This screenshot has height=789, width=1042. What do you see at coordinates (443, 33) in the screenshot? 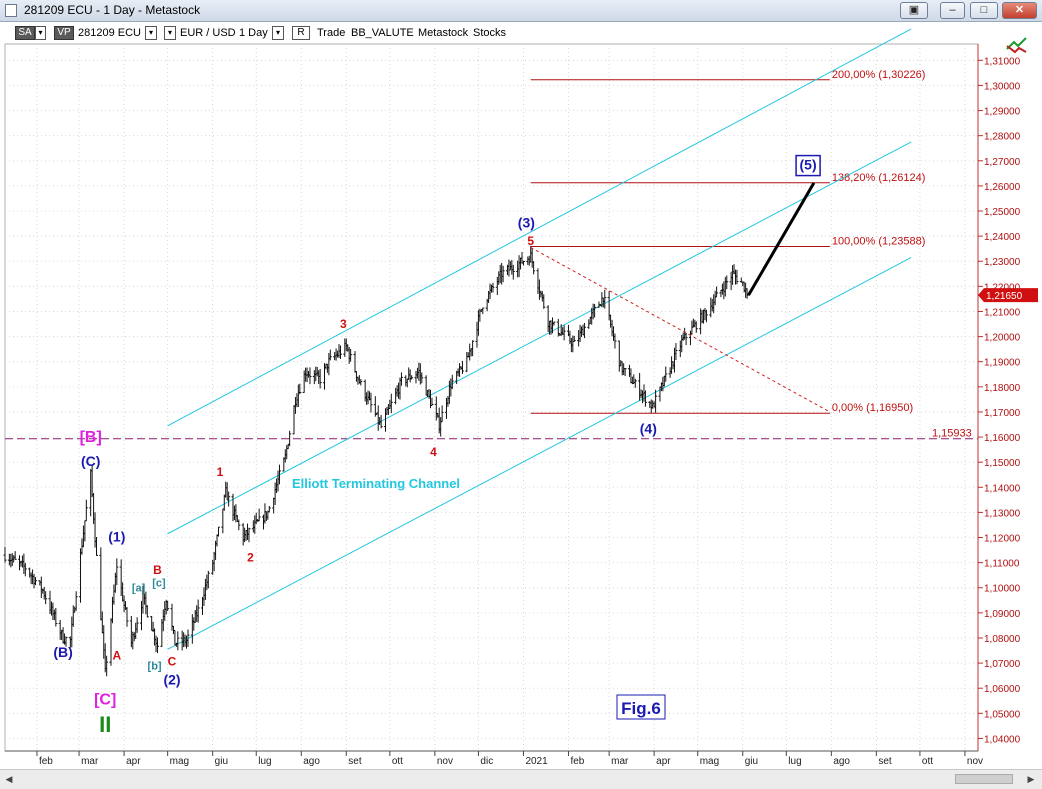
I see `toolbar-item-metastock: Metastock` at bounding box center [443, 33].